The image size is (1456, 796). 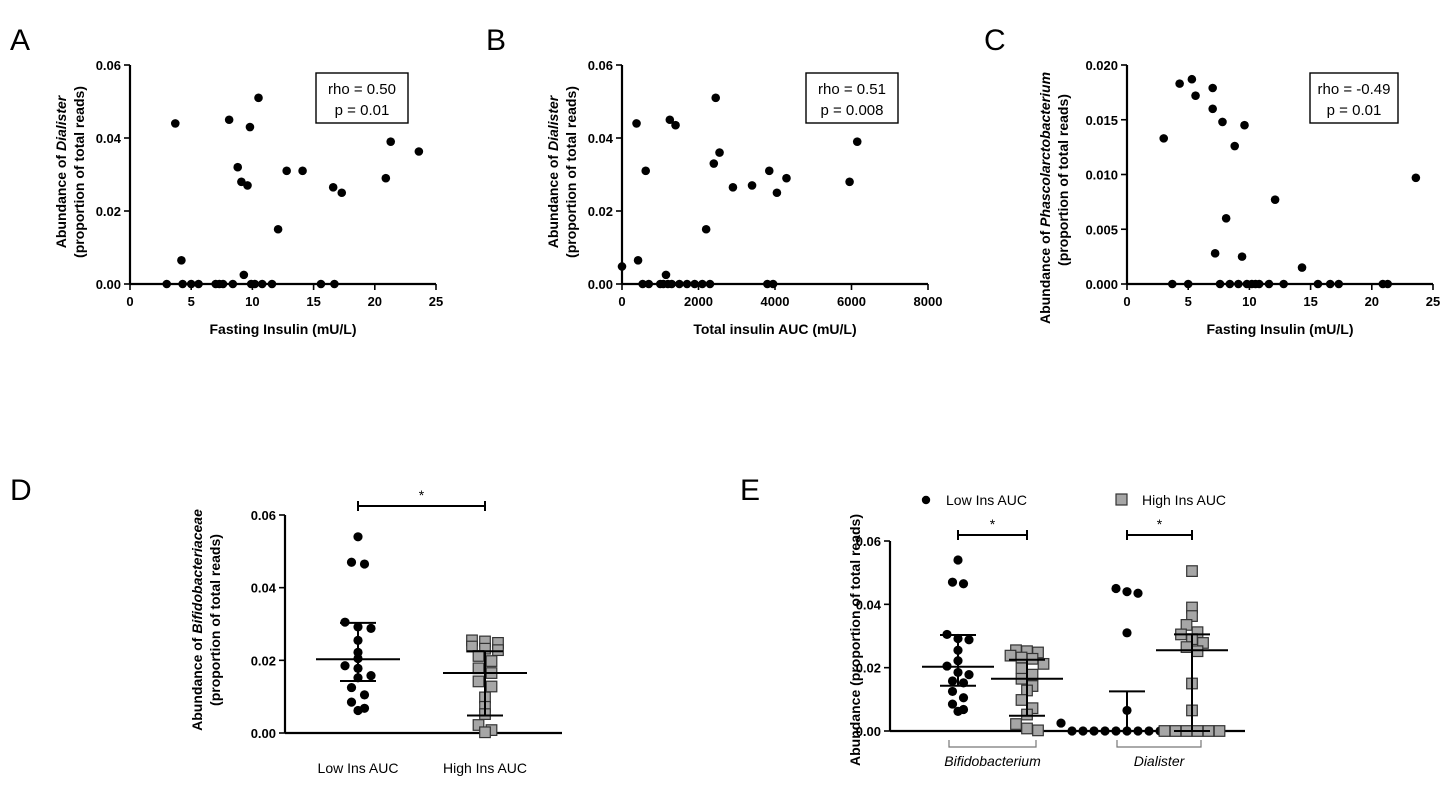 What do you see at coordinates (1063, 180) in the screenshot?
I see `y-axis-label-line2-c: (proportion of total reads)` at bounding box center [1063, 180].